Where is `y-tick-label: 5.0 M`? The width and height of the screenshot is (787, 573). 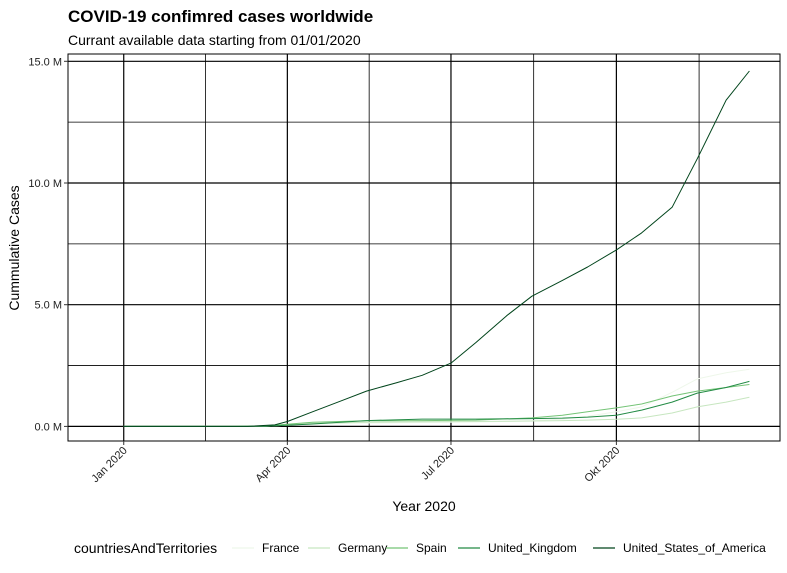
y-tick-label: 5.0 M is located at coordinates (48, 306).